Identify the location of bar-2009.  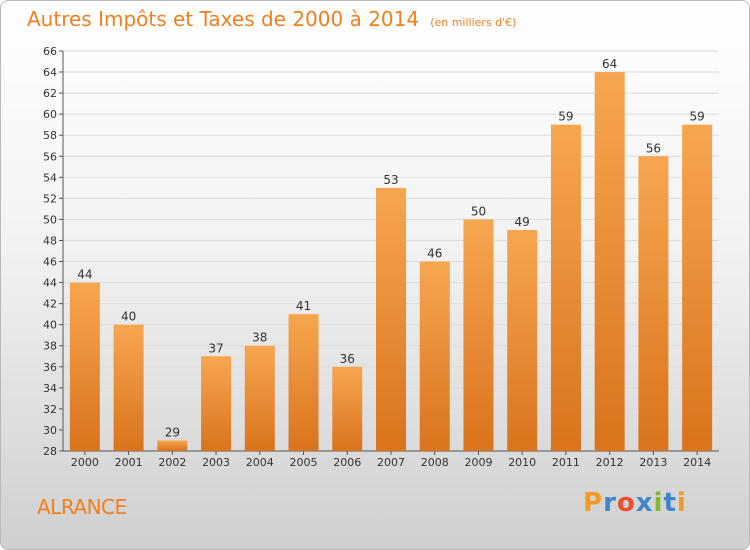
(478, 335).